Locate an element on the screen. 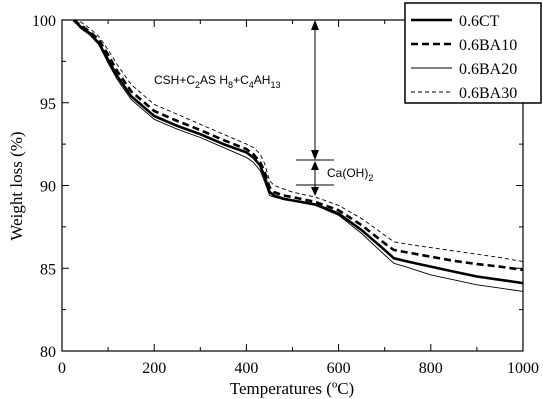 Image resolution: width=543 pixels, height=399 pixels. annotation-hydrates: CSH+C2AS H8+C4AH13 is located at coordinates (244, 90).